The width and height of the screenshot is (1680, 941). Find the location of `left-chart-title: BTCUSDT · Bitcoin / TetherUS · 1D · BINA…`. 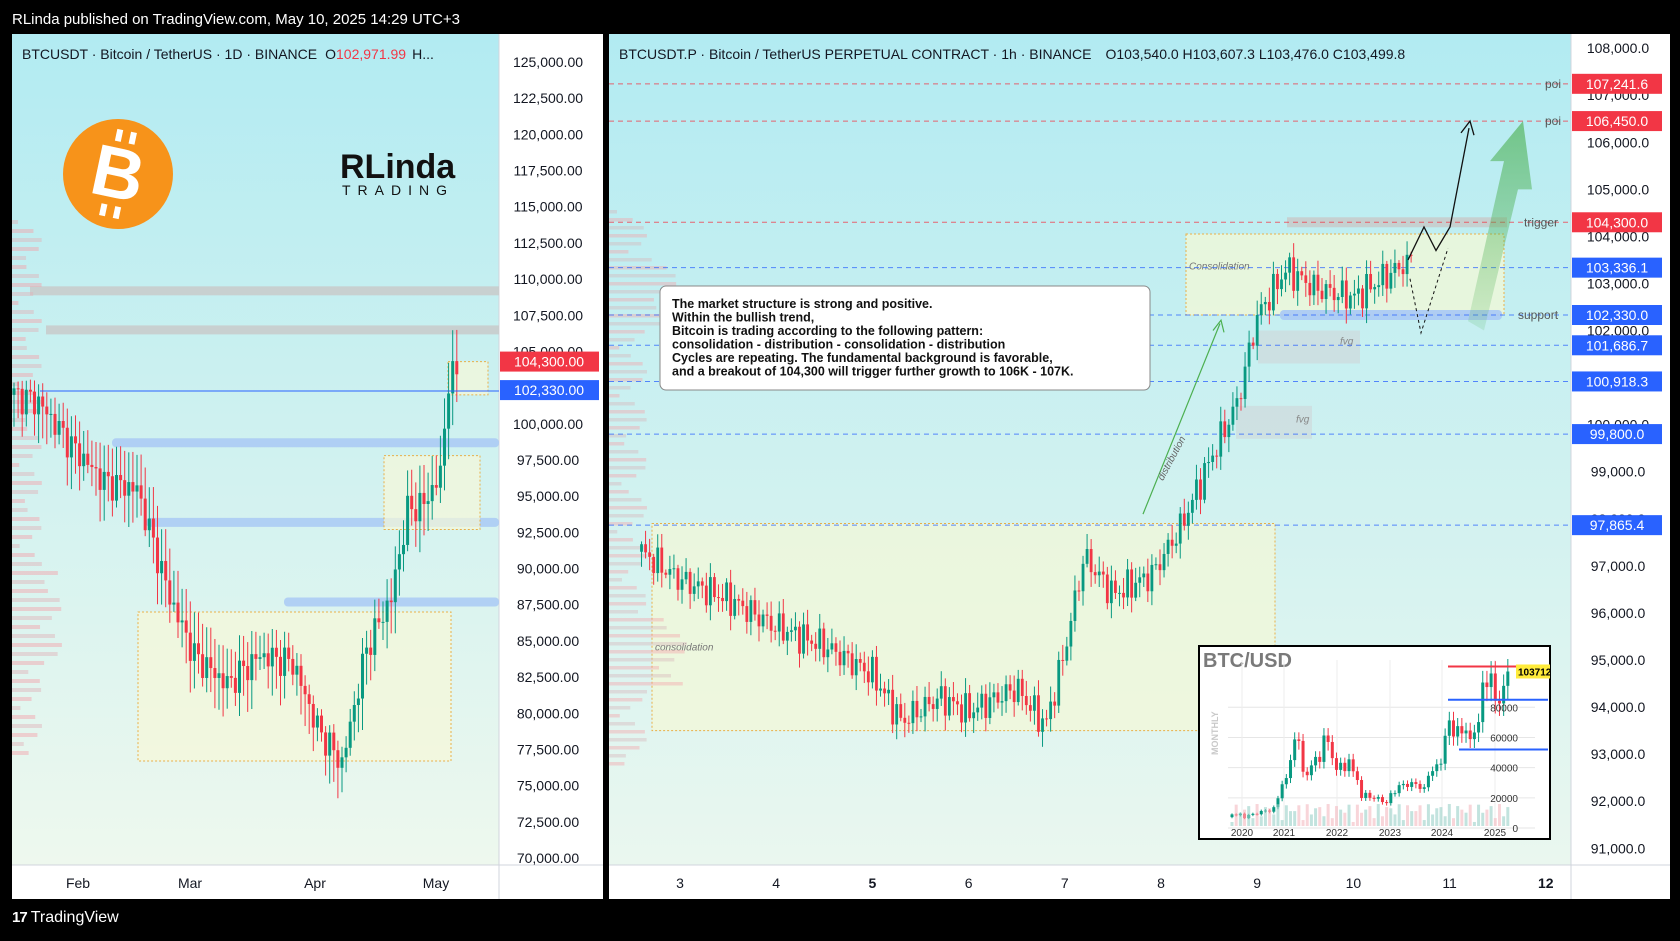

left-chart-title: BTCUSDT · Bitcoin / TetherUS · 1D · BINA… is located at coordinates (228, 54).